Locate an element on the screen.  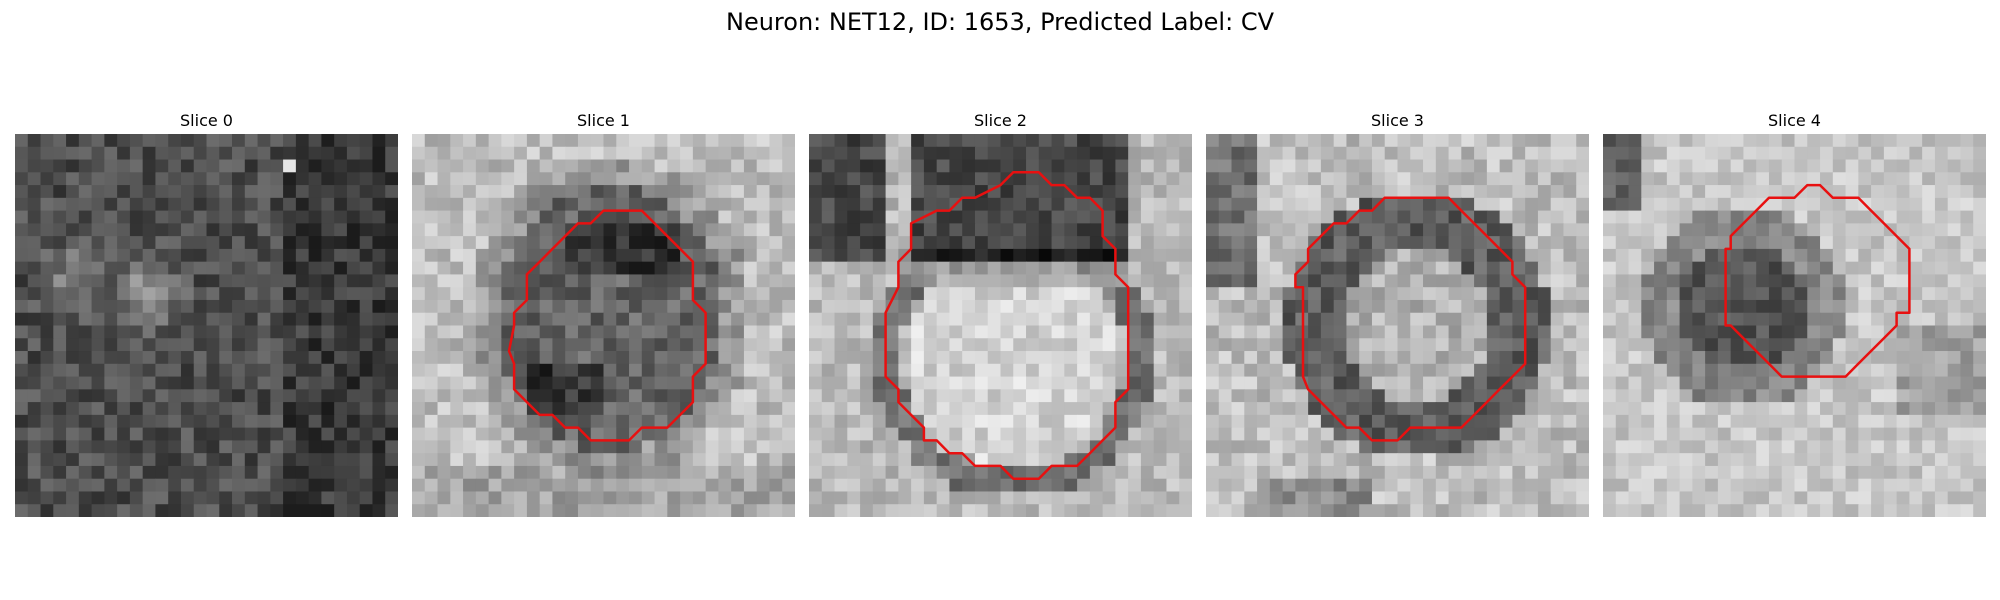
panel-title-slice-3: Slice 3 is located at coordinates (1397, 120).